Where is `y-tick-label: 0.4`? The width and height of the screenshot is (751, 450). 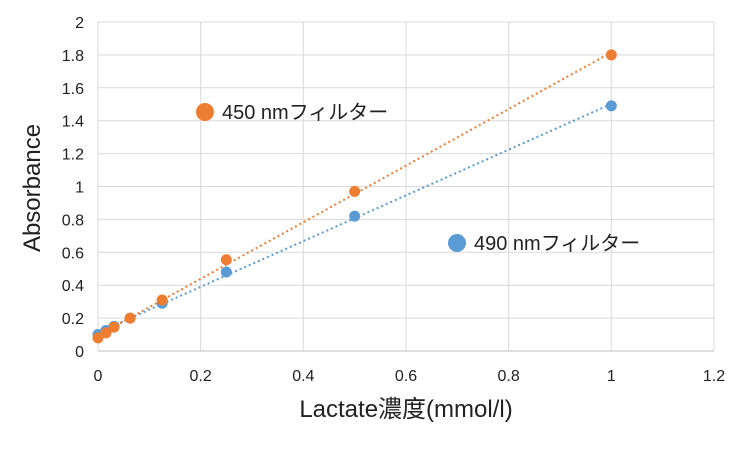 y-tick-label: 0.4 is located at coordinates (73, 286).